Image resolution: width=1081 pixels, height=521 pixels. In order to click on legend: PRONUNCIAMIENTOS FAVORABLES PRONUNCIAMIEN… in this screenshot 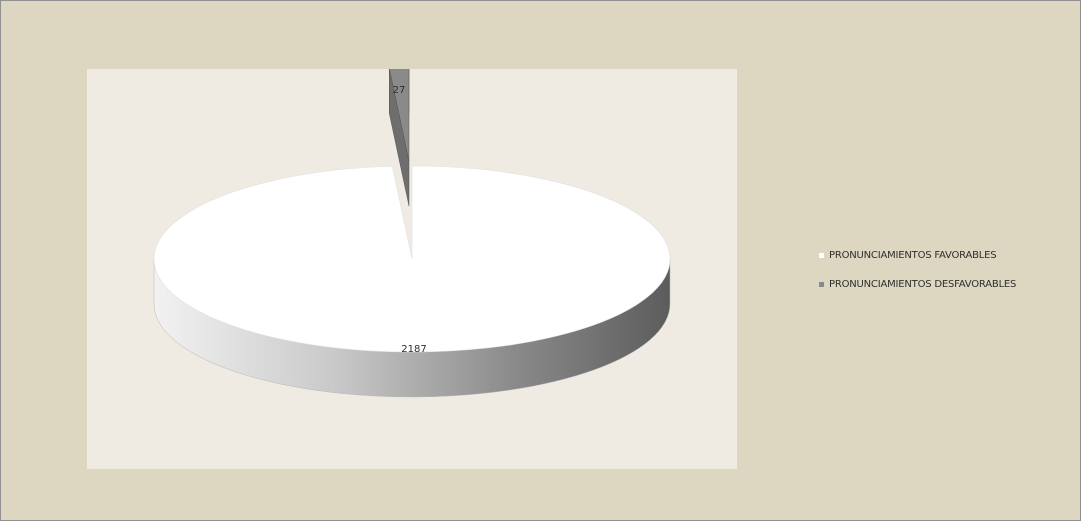, I will do `click(917, 276)`.